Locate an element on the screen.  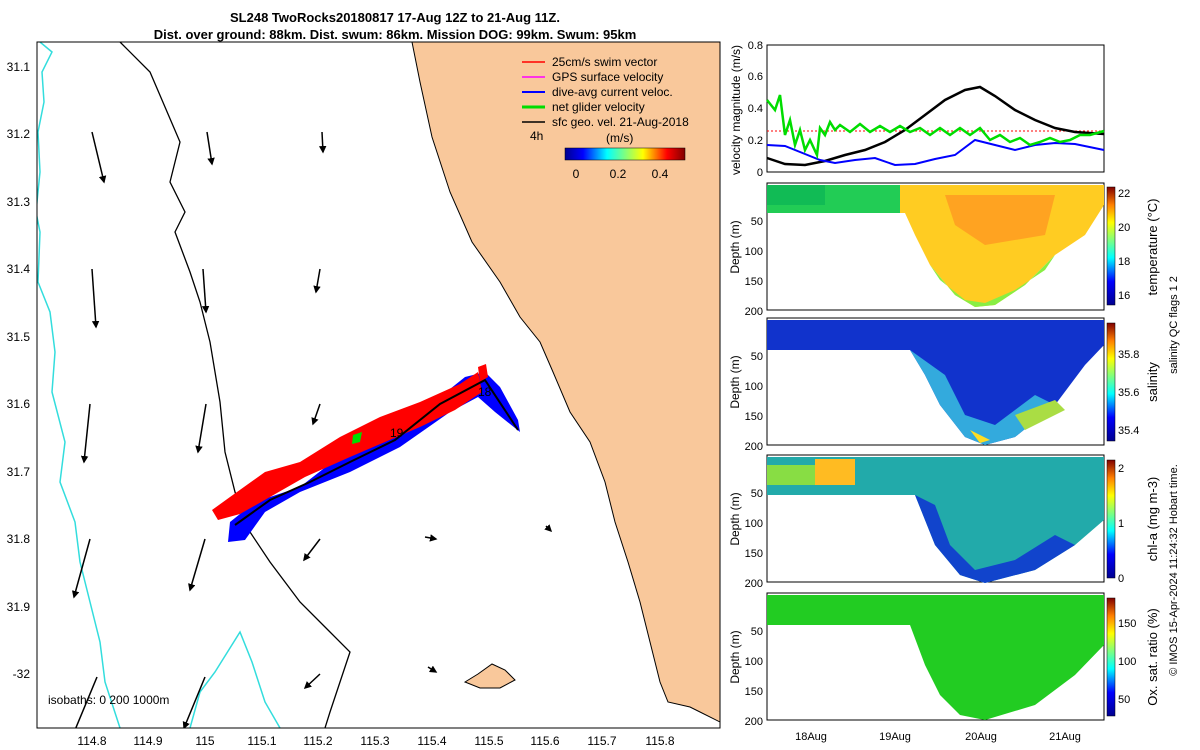
cbar-tick: 50 is located at coordinates (1124, 700).